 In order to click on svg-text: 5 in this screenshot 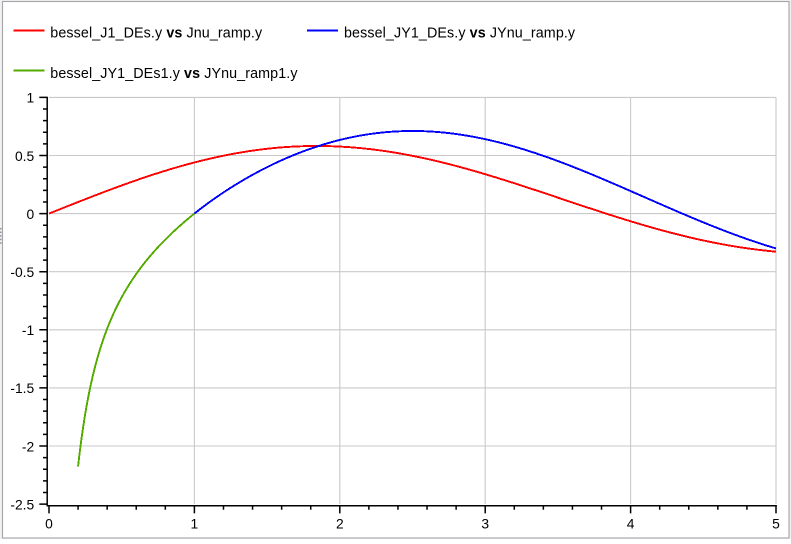, I will do `click(776, 524)`.